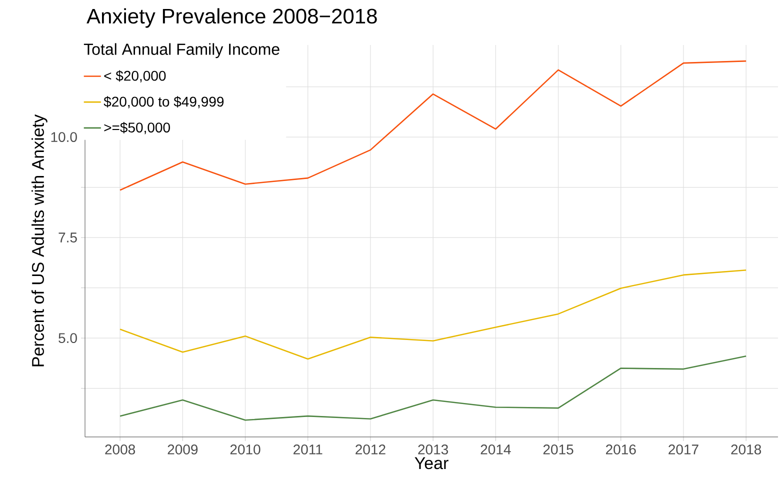 Image resolution: width=780 pixels, height=494 pixels. Describe the element at coordinates (183, 449) in the screenshot. I see `x-tick-label: 2009` at that location.